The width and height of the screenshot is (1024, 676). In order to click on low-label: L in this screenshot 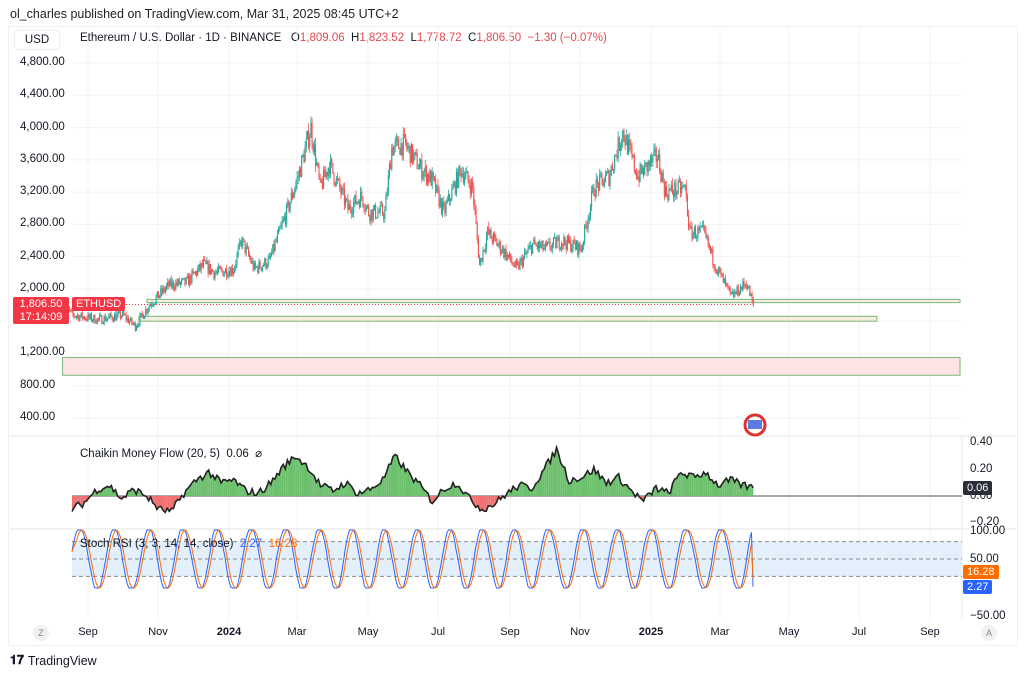, I will do `click(413, 38)`.